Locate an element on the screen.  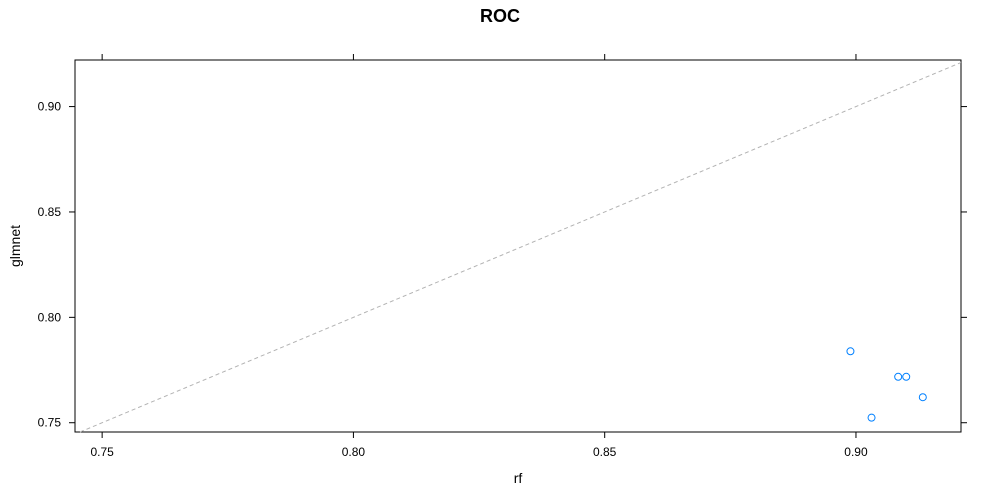
x-tick-label: 0.90 is located at coordinates (856, 452).